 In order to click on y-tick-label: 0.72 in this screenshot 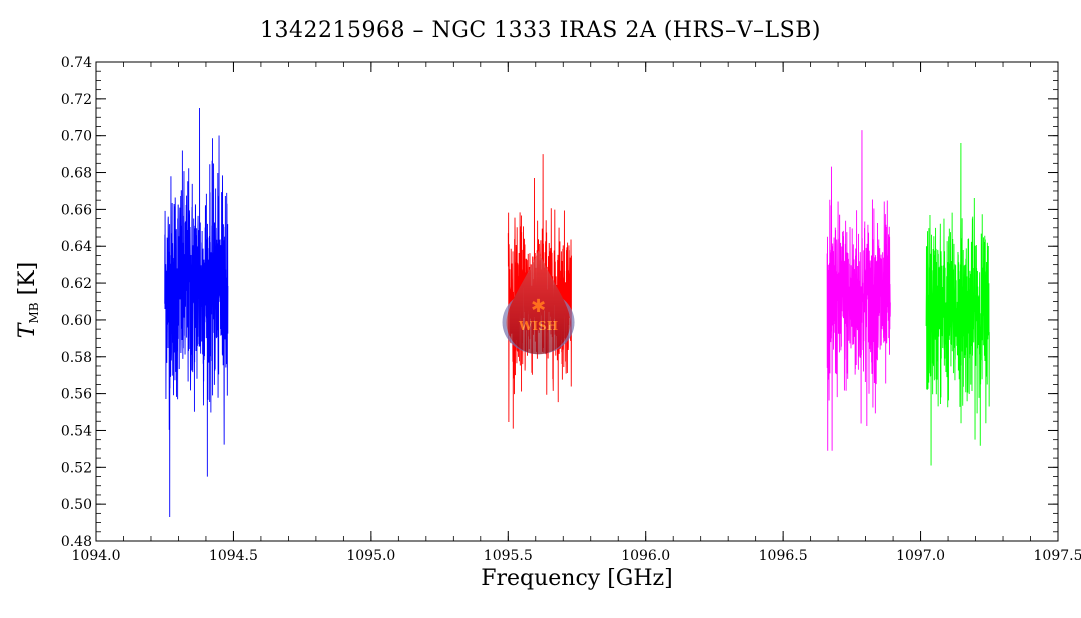, I will do `click(76, 100)`.